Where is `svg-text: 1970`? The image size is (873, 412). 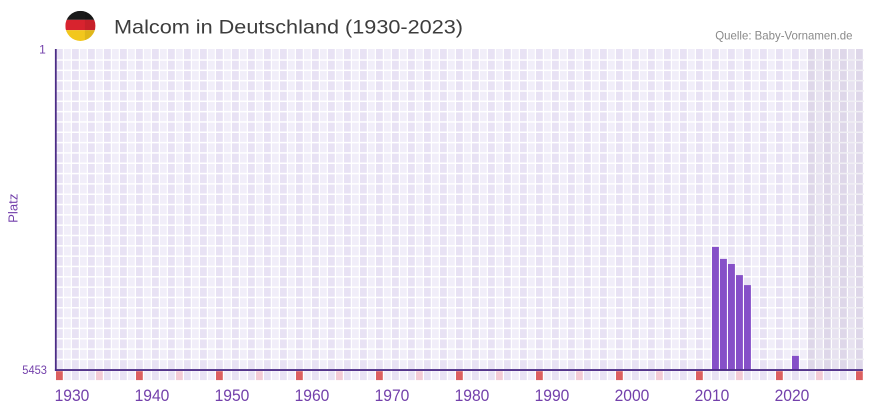
svg-text: 1970 is located at coordinates (392, 396).